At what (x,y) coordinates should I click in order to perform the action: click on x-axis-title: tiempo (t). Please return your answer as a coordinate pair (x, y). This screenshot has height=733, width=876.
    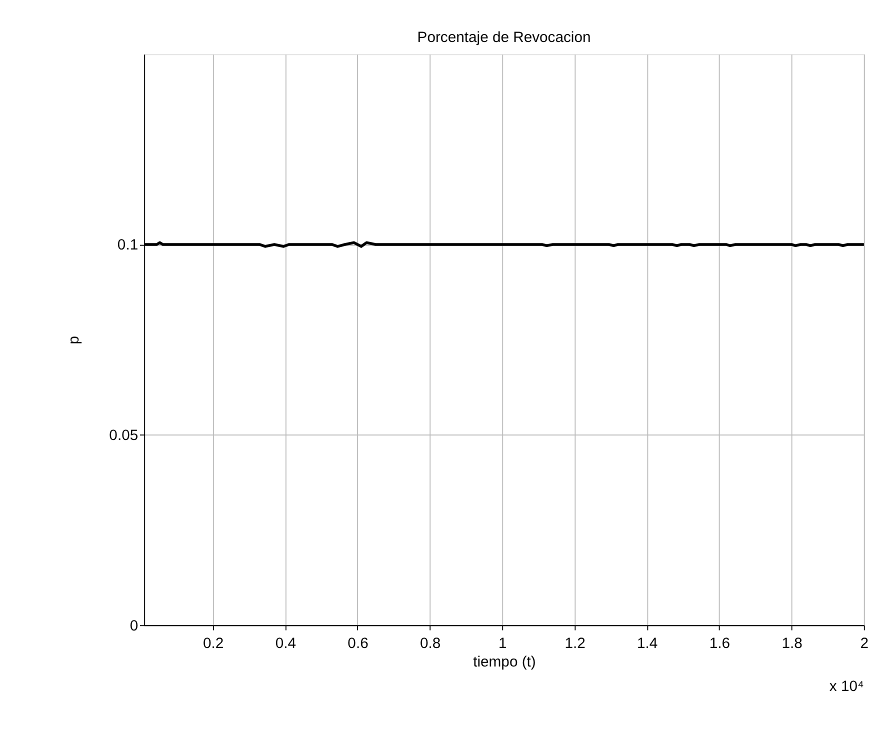
    Looking at the image, I should click on (504, 662).